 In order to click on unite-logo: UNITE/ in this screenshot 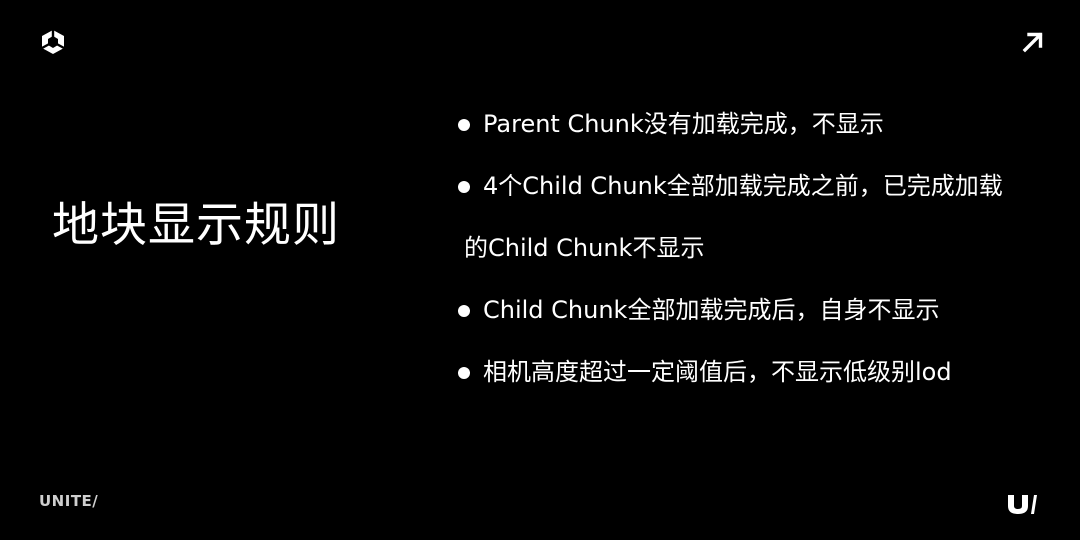, I will do `click(69, 501)`.